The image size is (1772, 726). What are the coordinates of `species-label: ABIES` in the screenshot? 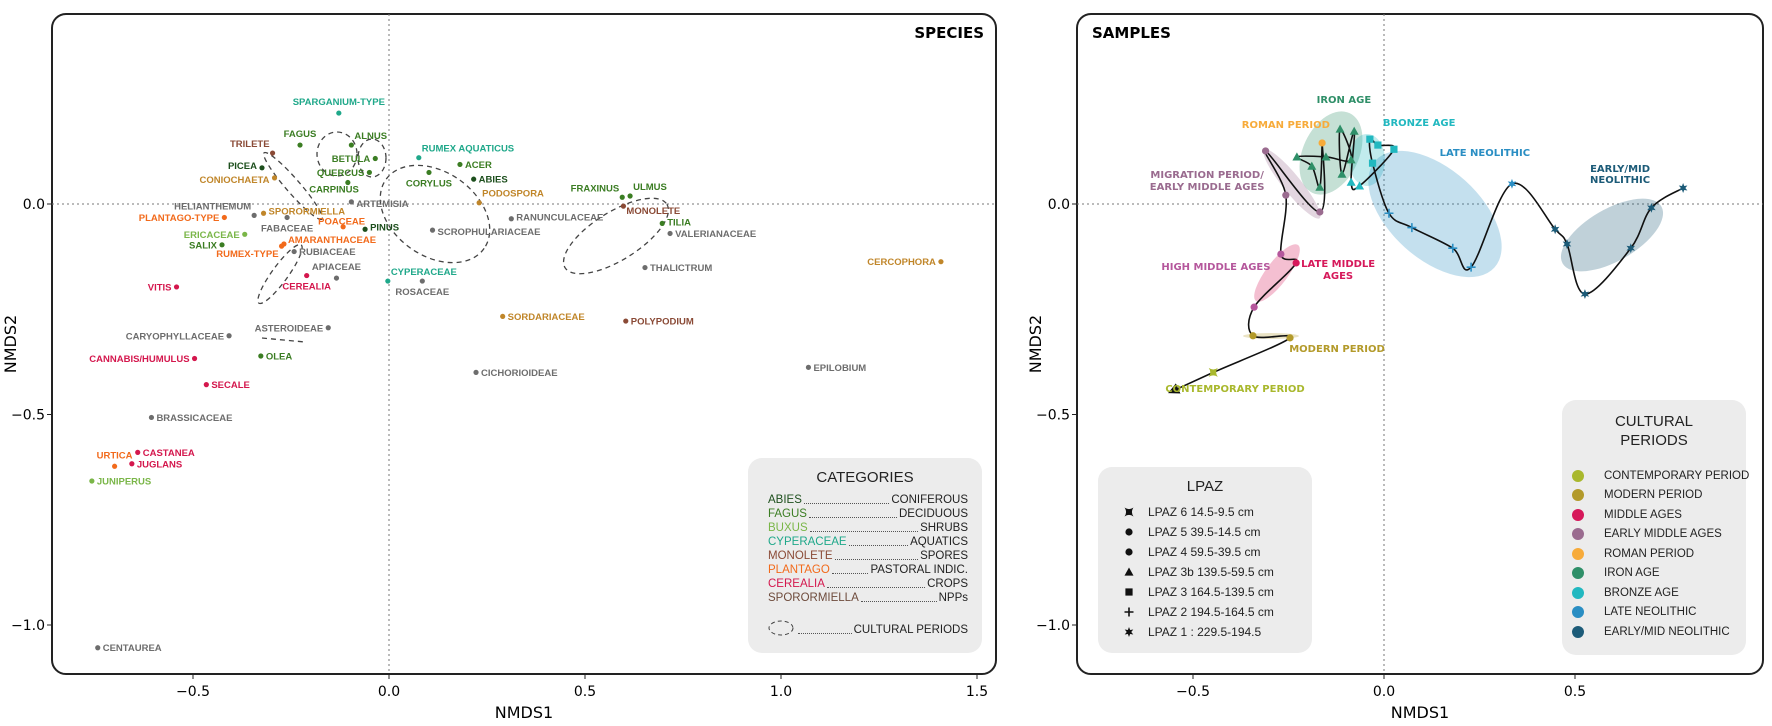 It's located at (493, 180).